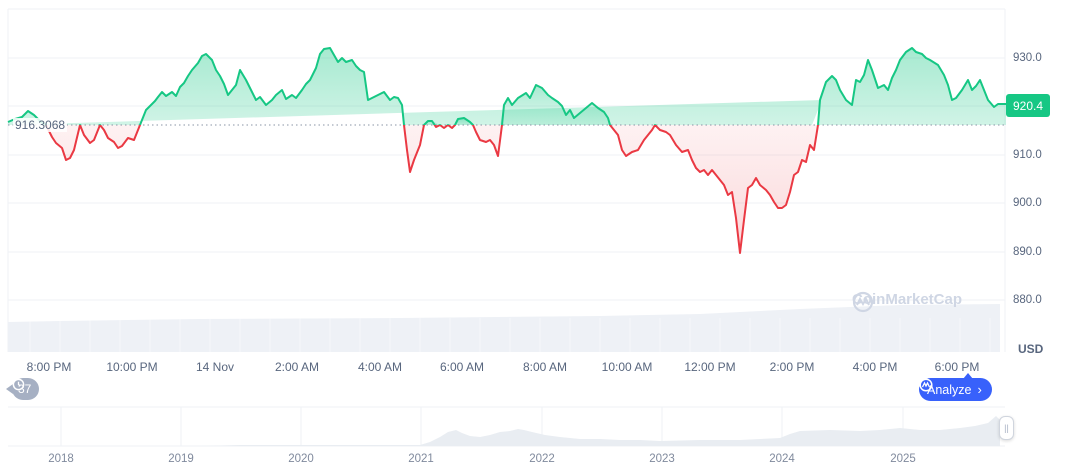 The width and height of the screenshot is (1072, 470). I want to click on y-tick-910: 910.0, so click(1027, 155).